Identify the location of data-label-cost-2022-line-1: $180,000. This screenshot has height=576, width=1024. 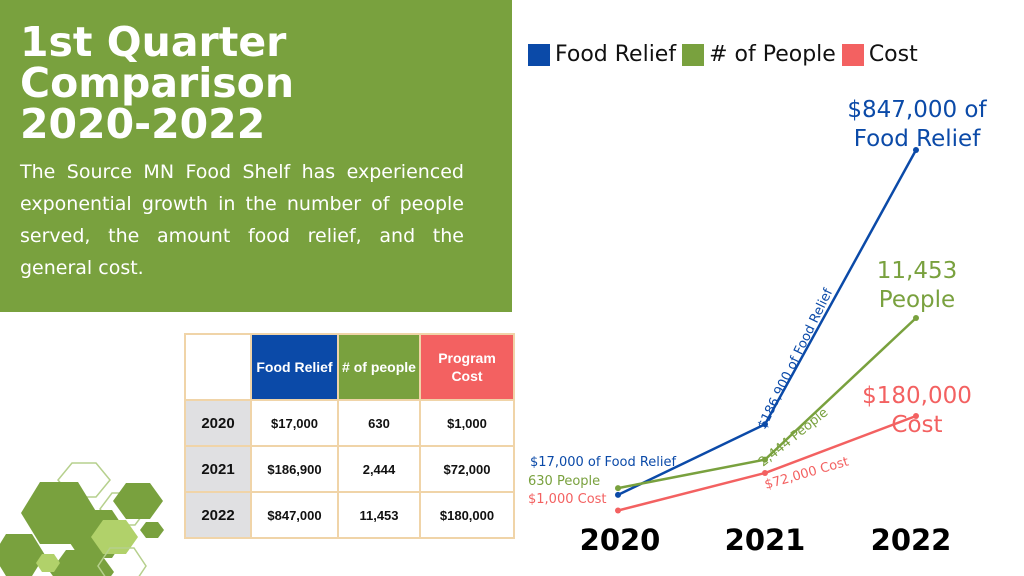
(917, 396).